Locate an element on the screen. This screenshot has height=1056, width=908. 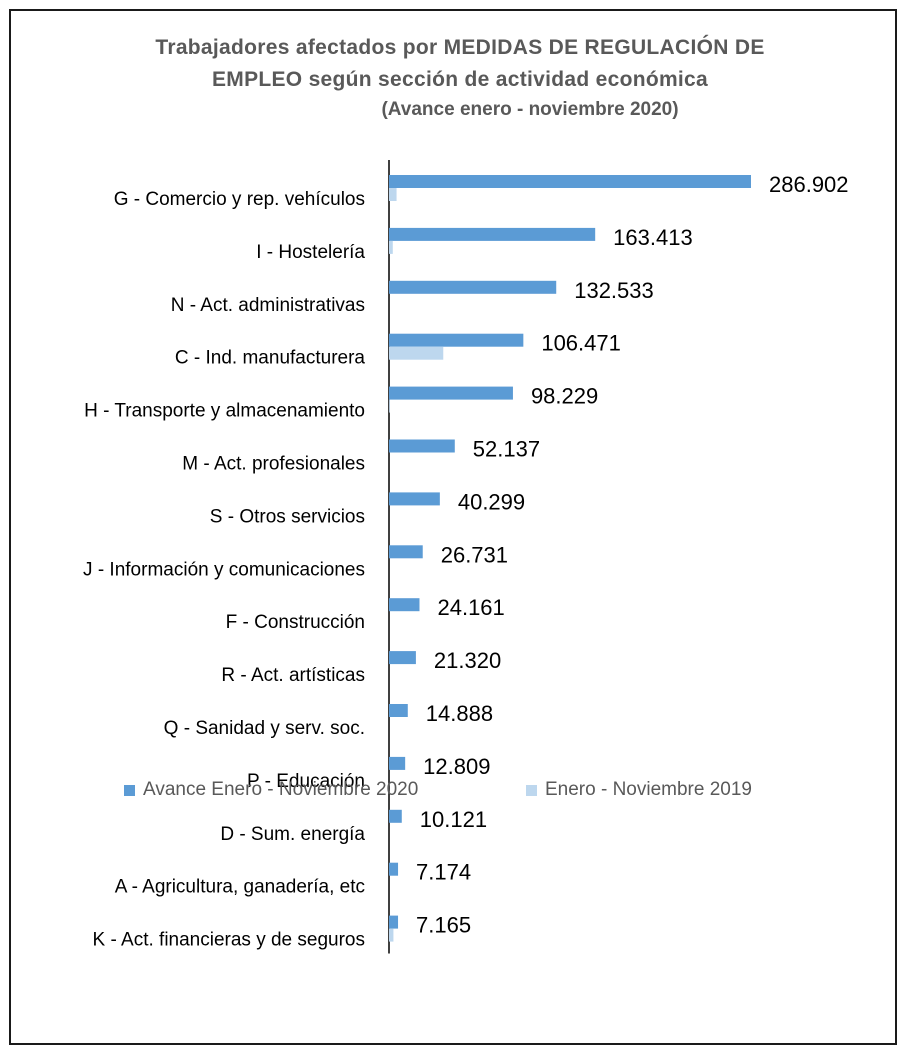
category-label: A - Agricultura, ganadería, etc is located at coordinates (240, 887).